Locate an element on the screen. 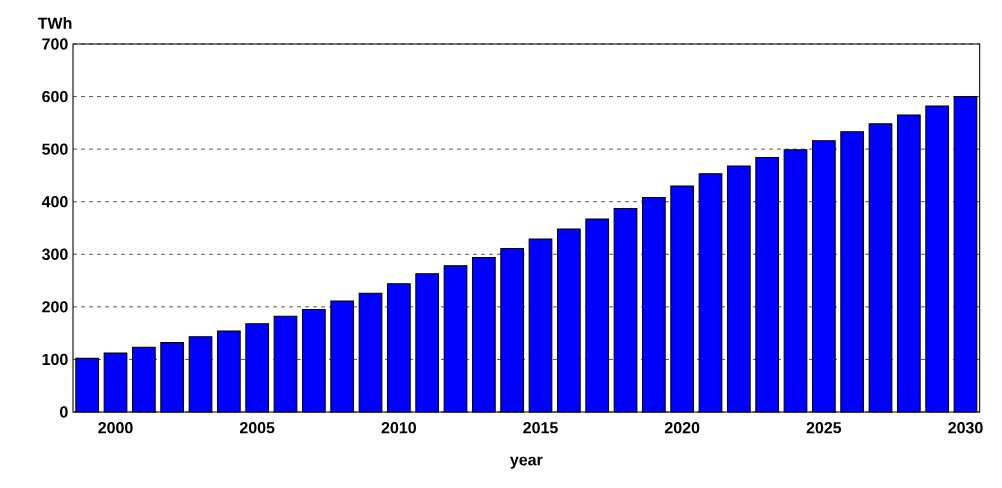 Image resolution: width=1002 pixels, height=488 pixels. x-tick-label: 2030 is located at coordinates (965, 428).